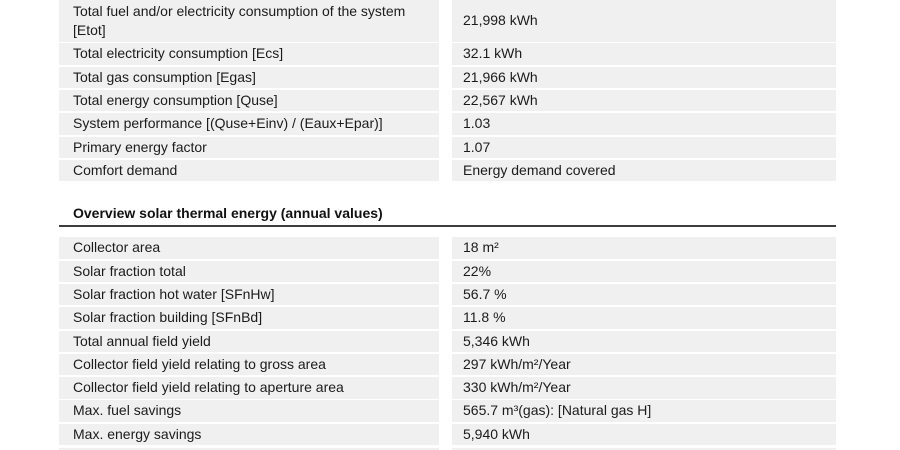  Describe the element at coordinates (249, 54) in the screenshot. I see `row-label: Total electricity consumption [Ecs]` at that location.